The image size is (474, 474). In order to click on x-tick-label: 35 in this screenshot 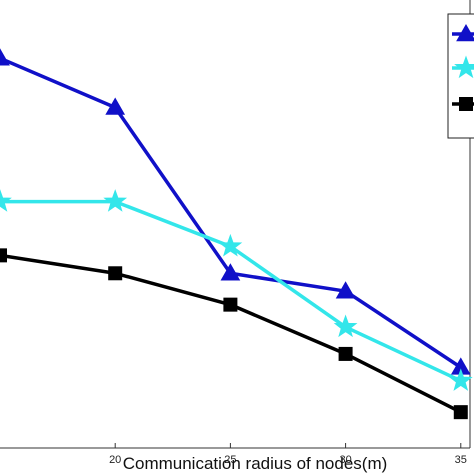, I will do `click(461, 460)`.